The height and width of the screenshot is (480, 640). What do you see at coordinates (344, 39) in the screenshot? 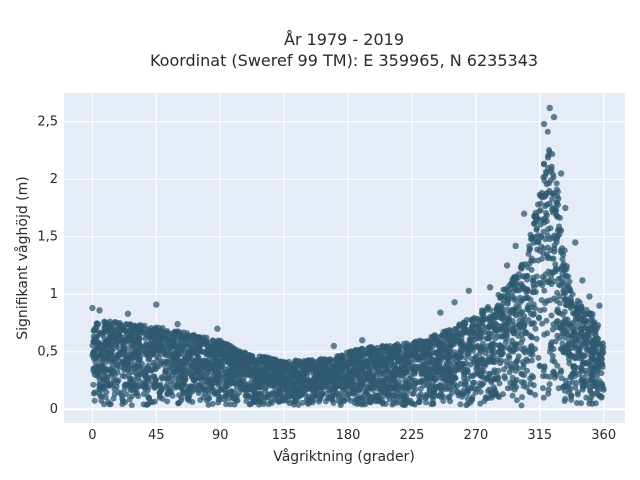
I see `chart-title-line-1: År 1979 - 2019` at bounding box center [344, 39].